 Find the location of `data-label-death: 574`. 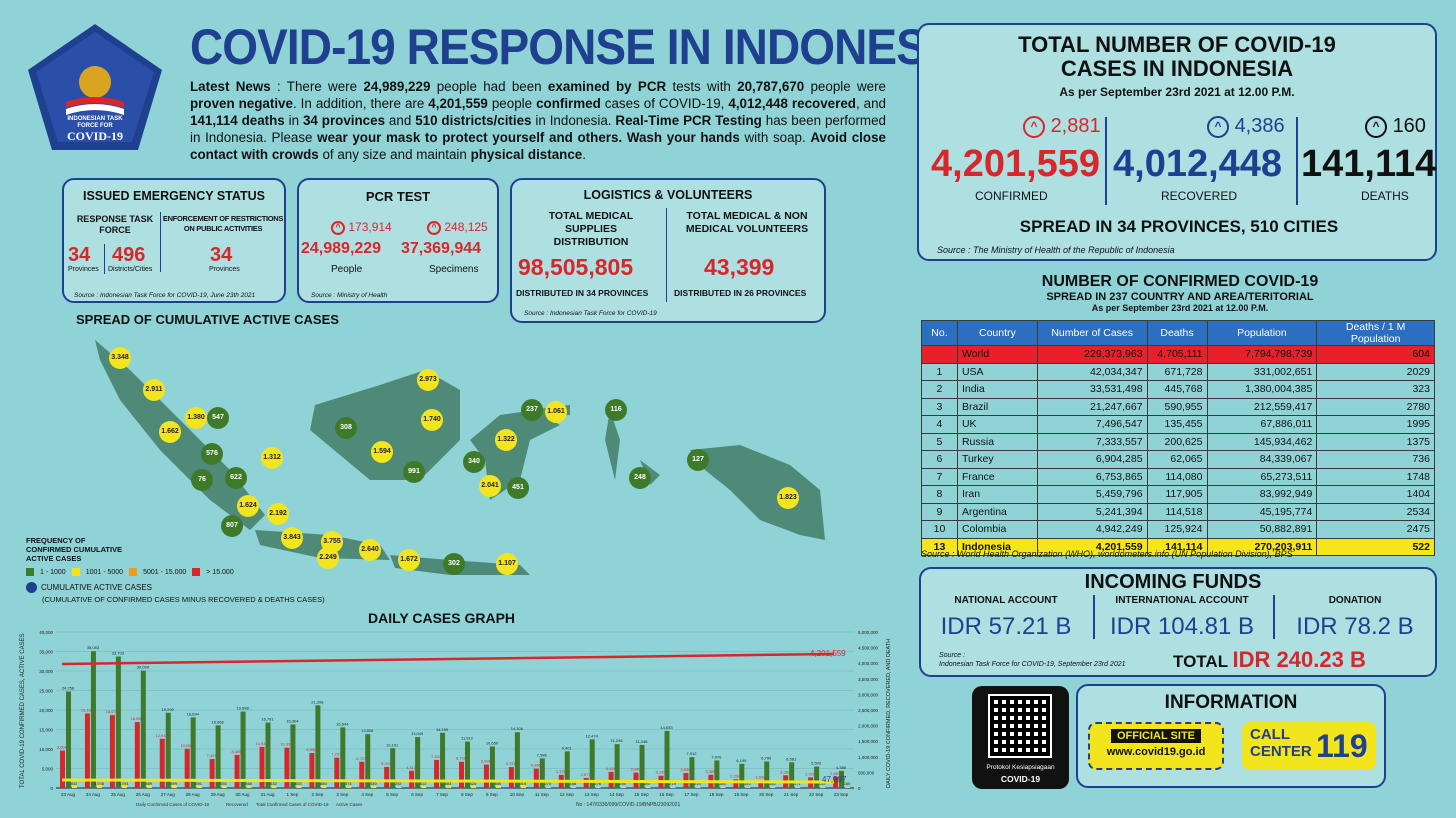

data-label-death: 574 is located at coordinates (348, 783).